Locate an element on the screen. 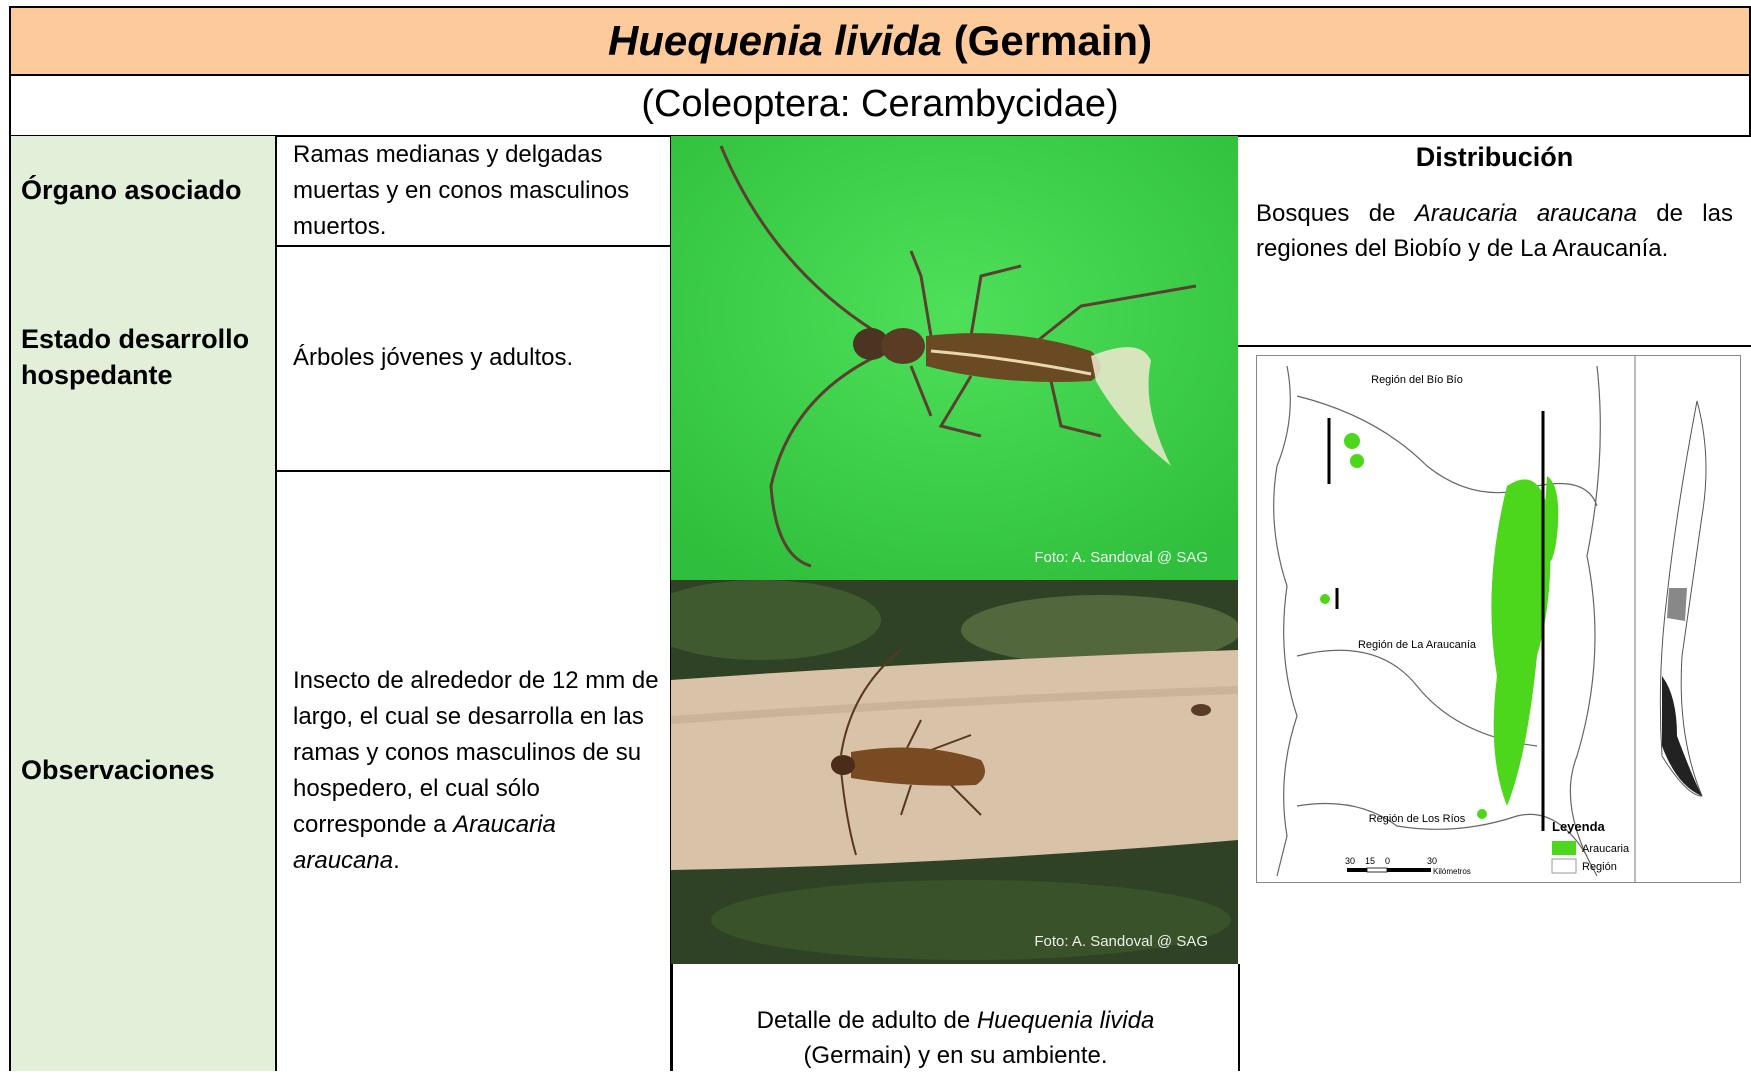 Image resolution: width=1751 pixels, height=1074 pixels. region-label: Región de La Araucanía is located at coordinates (1417, 645).